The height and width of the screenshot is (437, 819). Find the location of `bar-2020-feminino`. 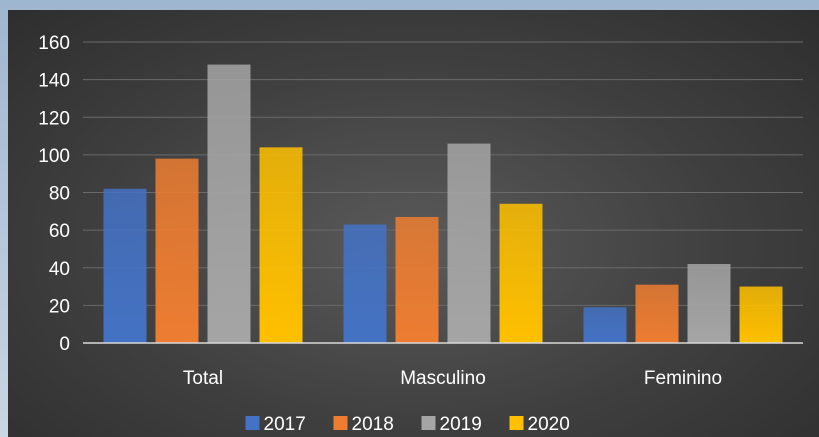

bar-2020-feminino is located at coordinates (761, 314).